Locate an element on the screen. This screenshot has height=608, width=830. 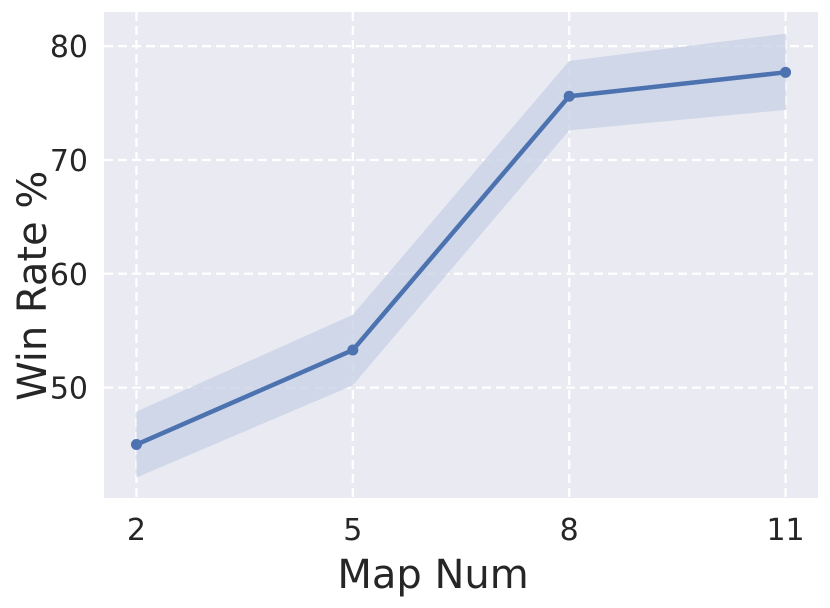
x-tick-labels: 2 5 8 11 is located at coordinates (466, 530).